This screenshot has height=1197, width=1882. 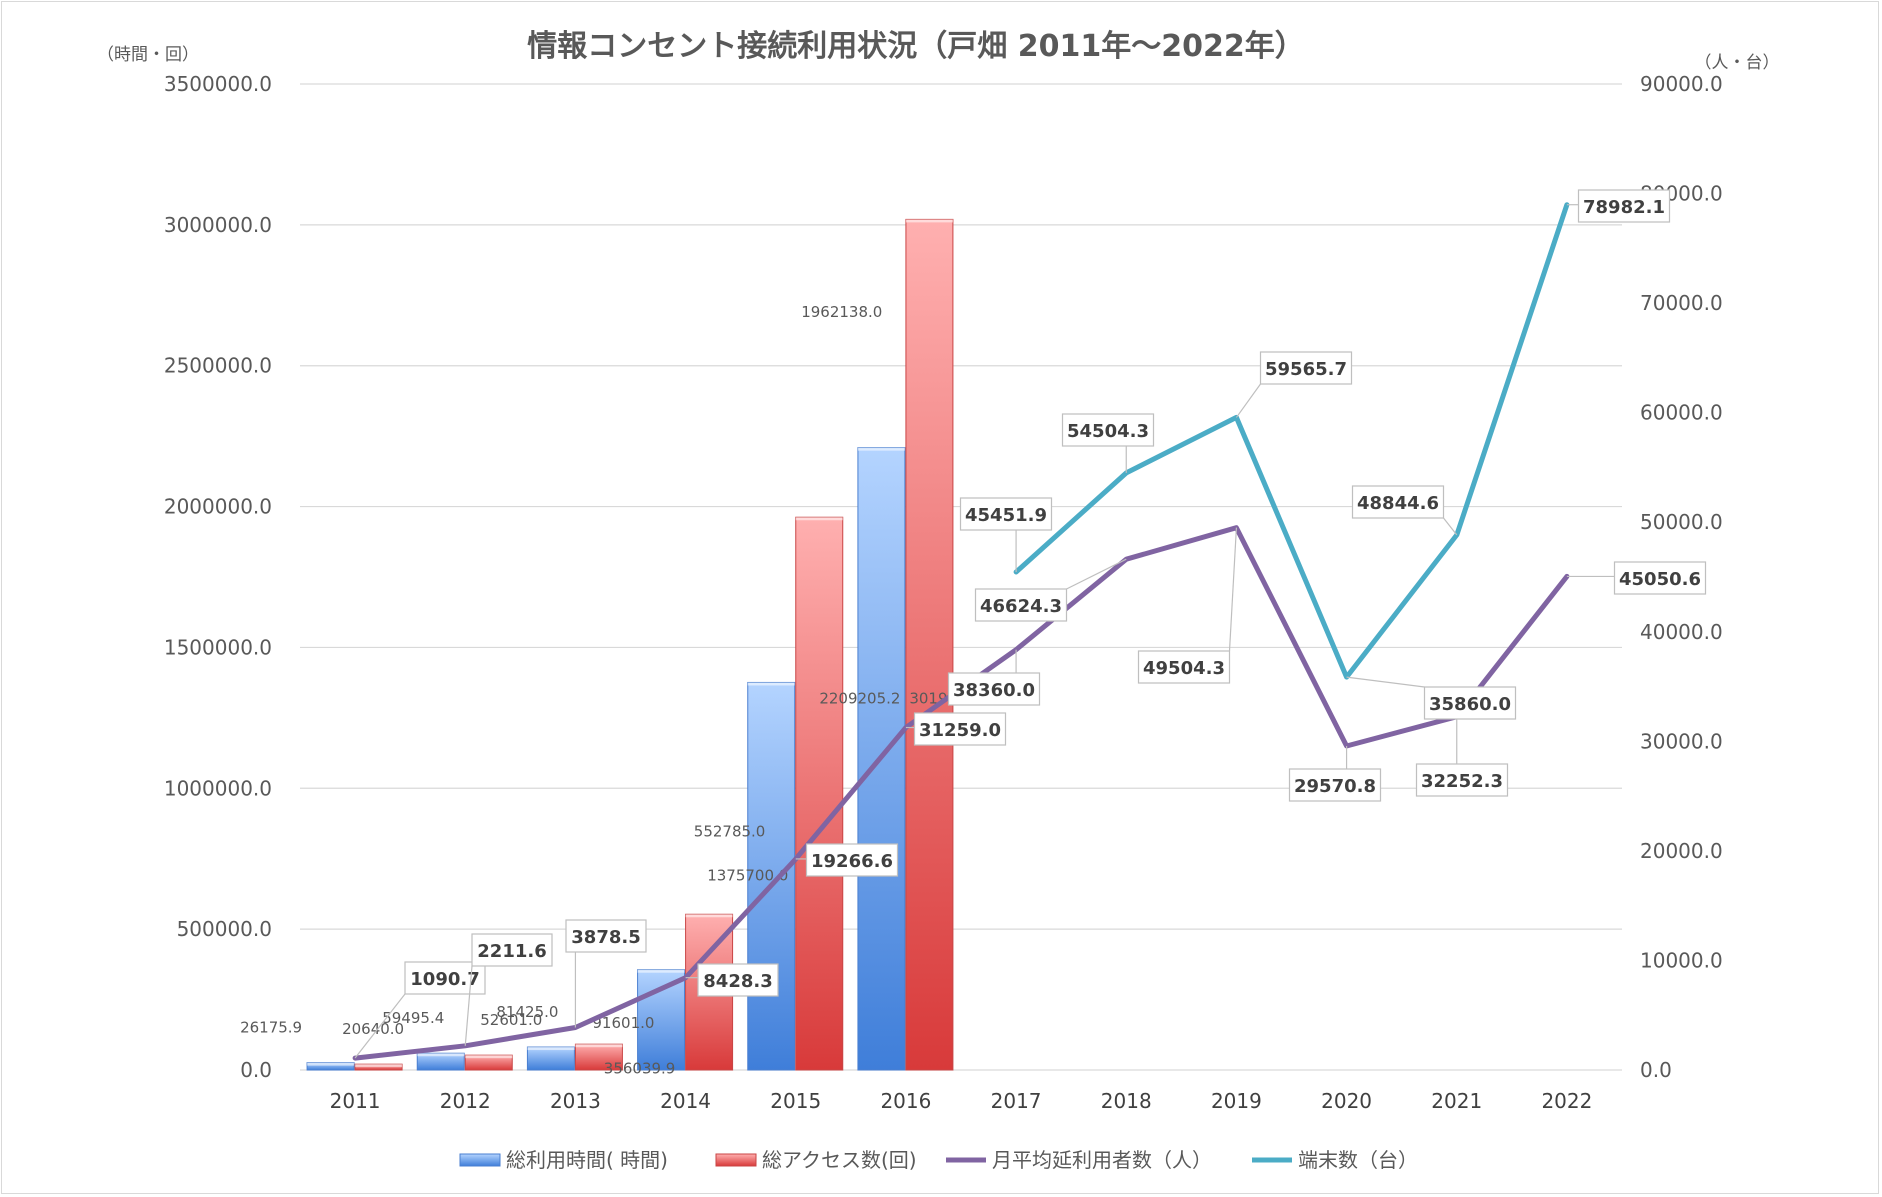 I want to click on terminals-label: 35860.0, so click(x=1470, y=704).